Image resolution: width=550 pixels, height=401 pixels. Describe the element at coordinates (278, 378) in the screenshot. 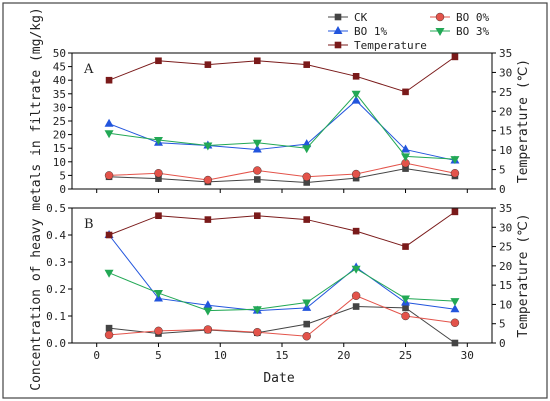

I see `x-axis-title: Date` at that location.